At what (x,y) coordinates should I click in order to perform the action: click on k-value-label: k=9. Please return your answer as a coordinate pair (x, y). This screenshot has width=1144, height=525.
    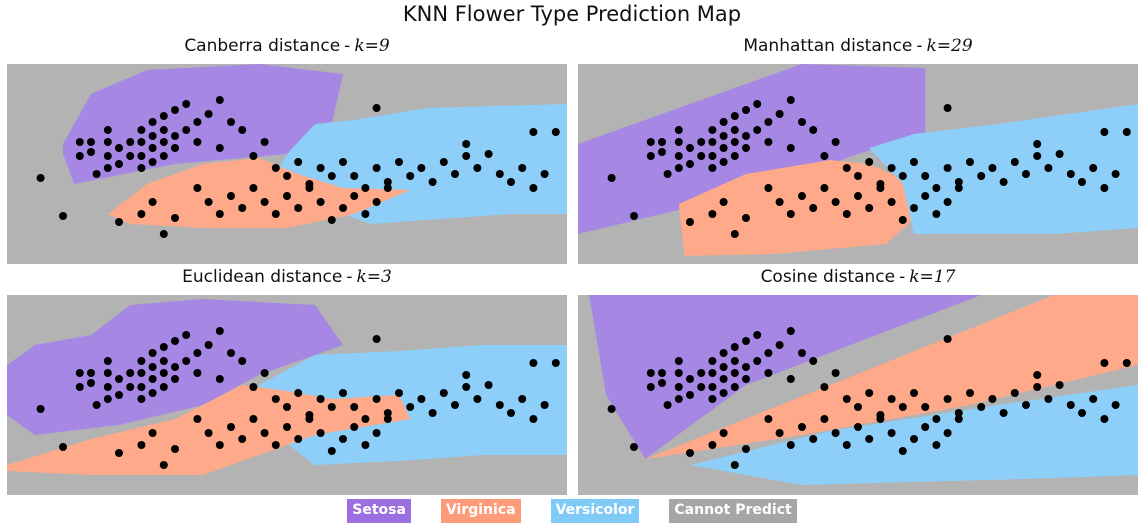
    Looking at the image, I should click on (372, 46).